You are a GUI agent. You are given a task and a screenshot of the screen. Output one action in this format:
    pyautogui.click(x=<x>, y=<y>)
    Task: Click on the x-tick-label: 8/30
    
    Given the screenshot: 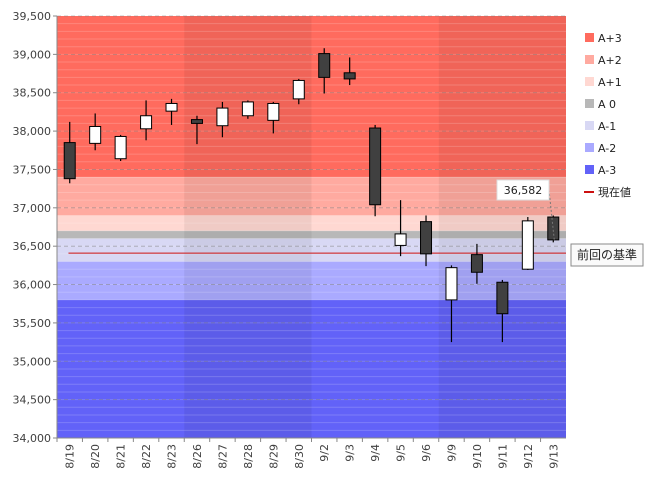 What is the action you would take?
    pyautogui.click(x=299, y=456)
    